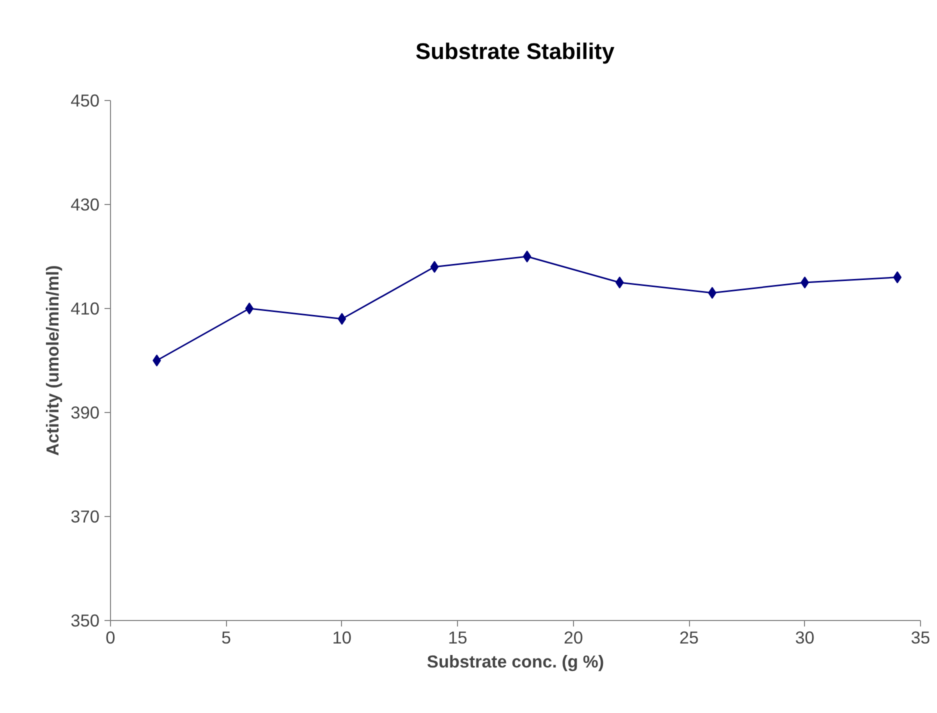 The width and height of the screenshot is (937, 713). I want to click on x-tick-label: 15, so click(458, 638).